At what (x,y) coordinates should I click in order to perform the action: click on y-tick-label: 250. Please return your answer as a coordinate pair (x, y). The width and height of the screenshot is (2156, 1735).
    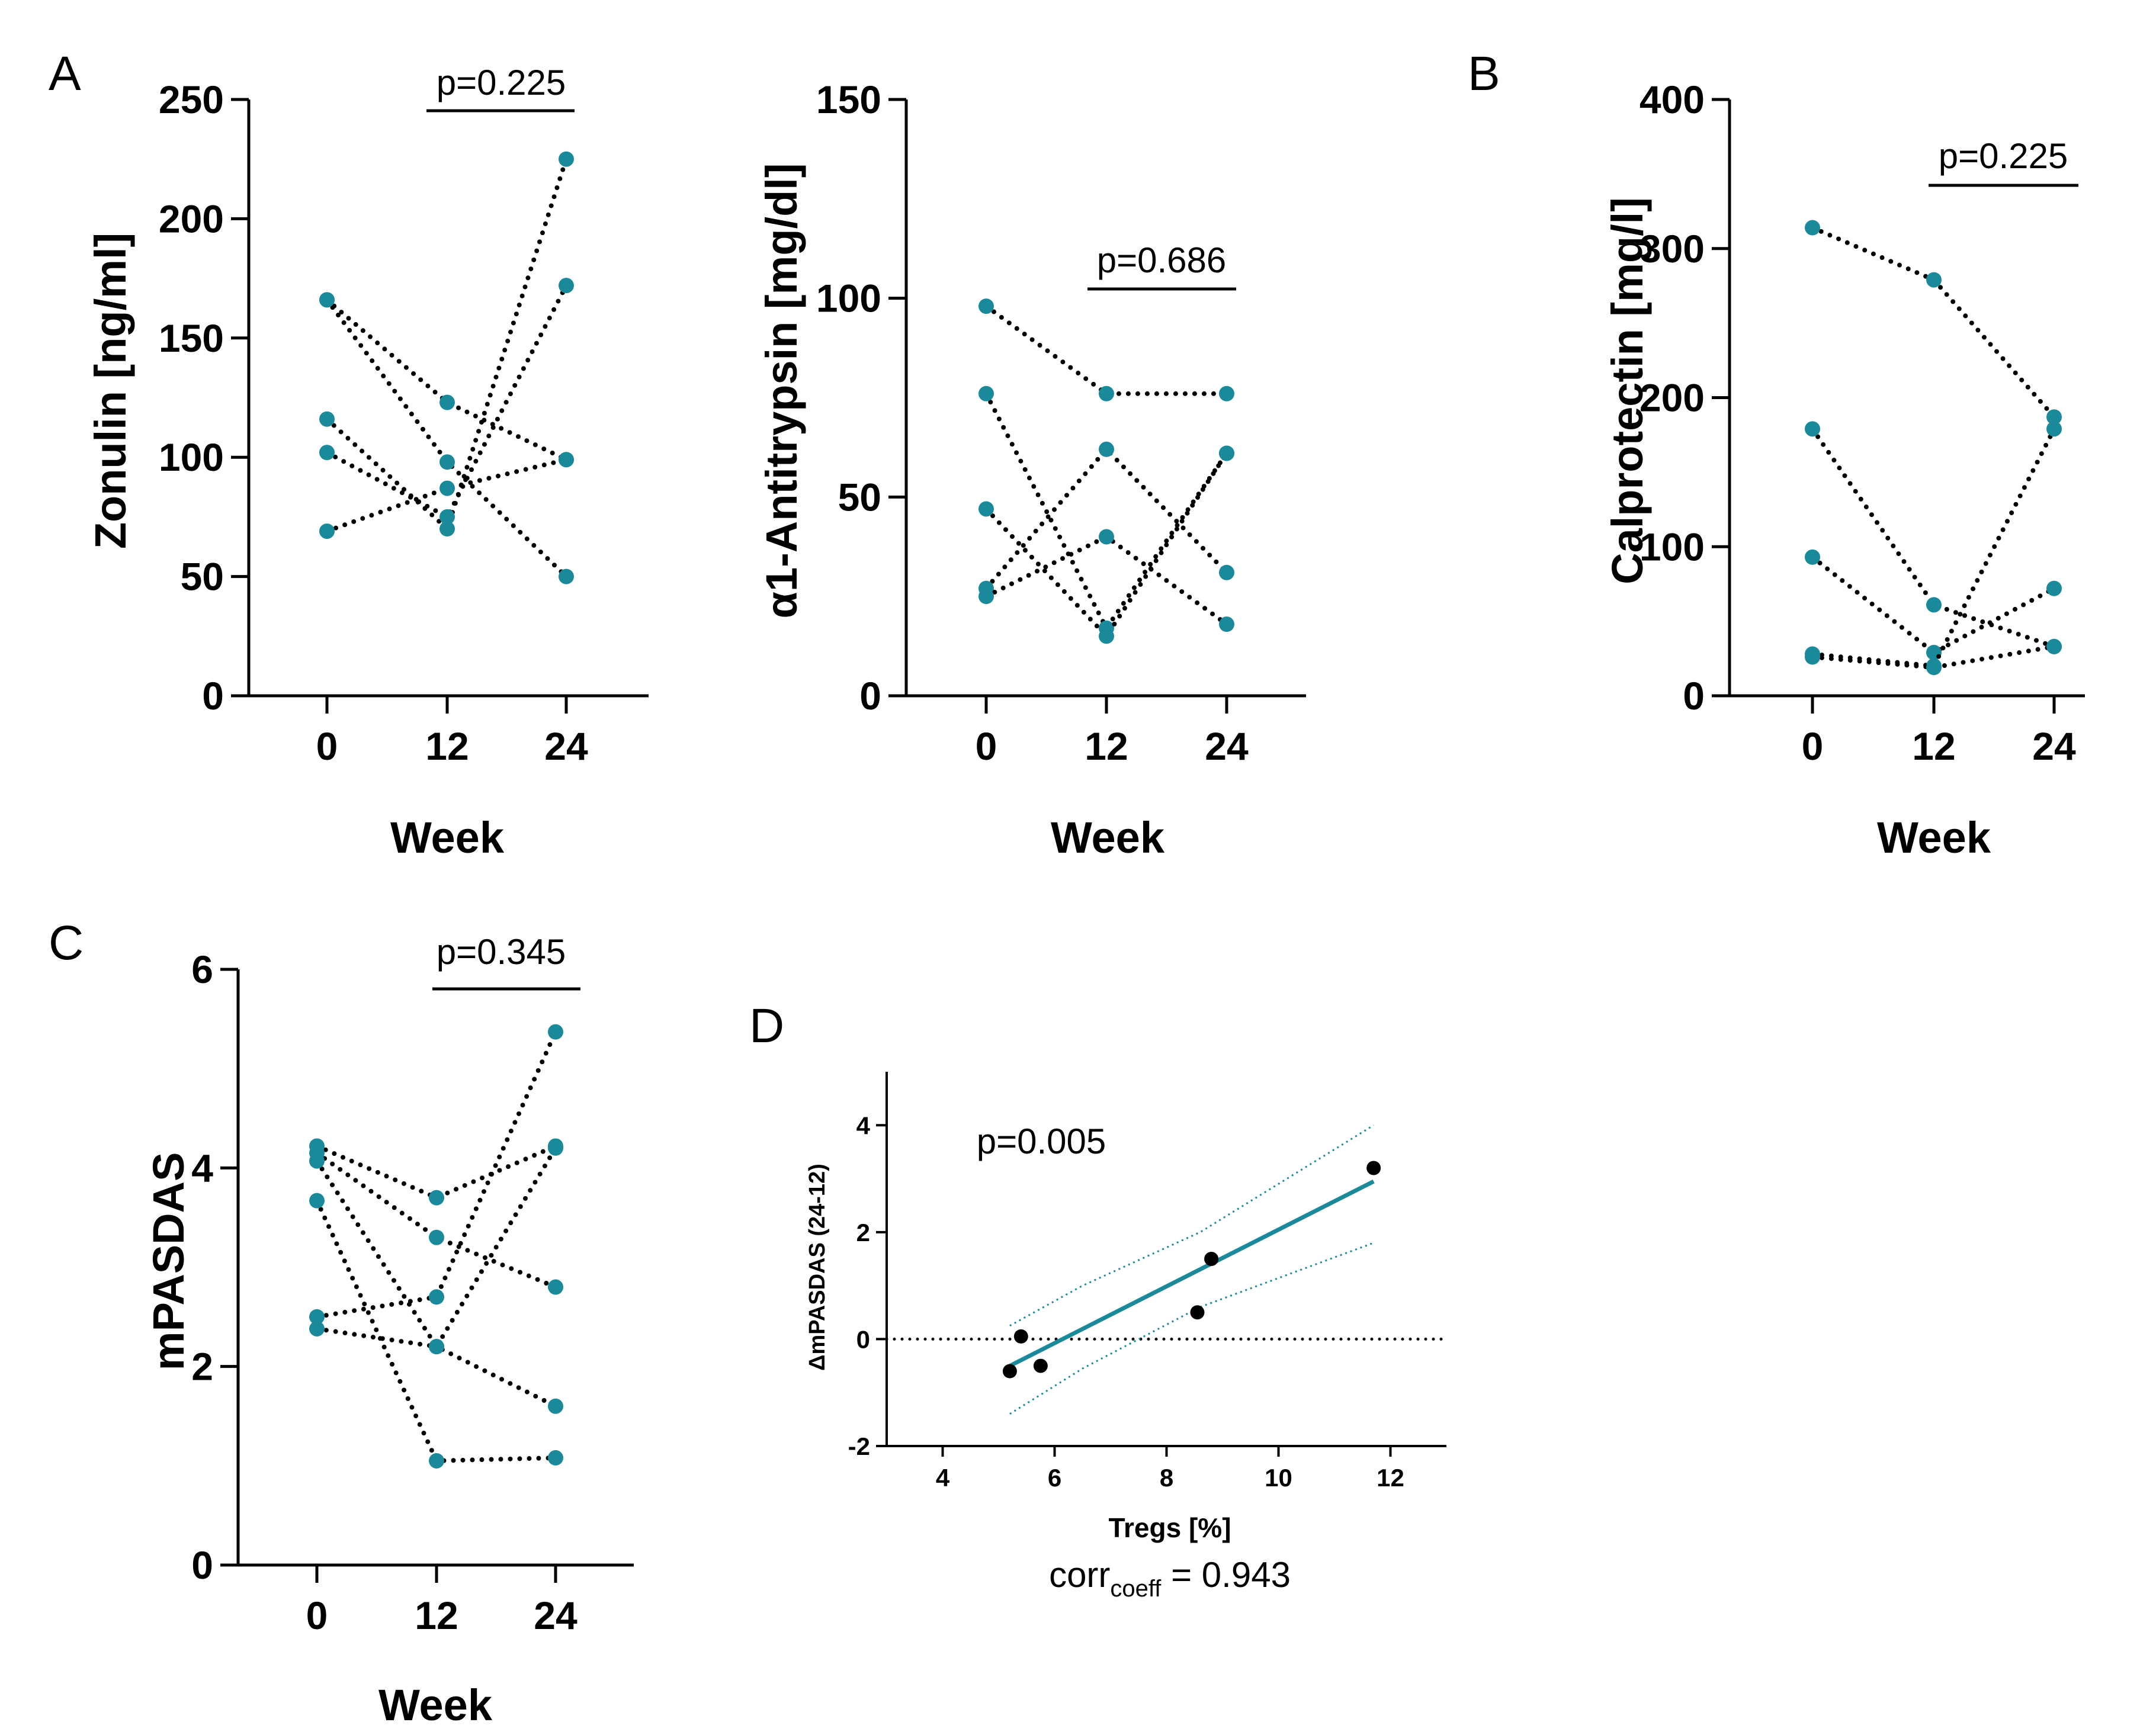
    Looking at the image, I should click on (191, 100).